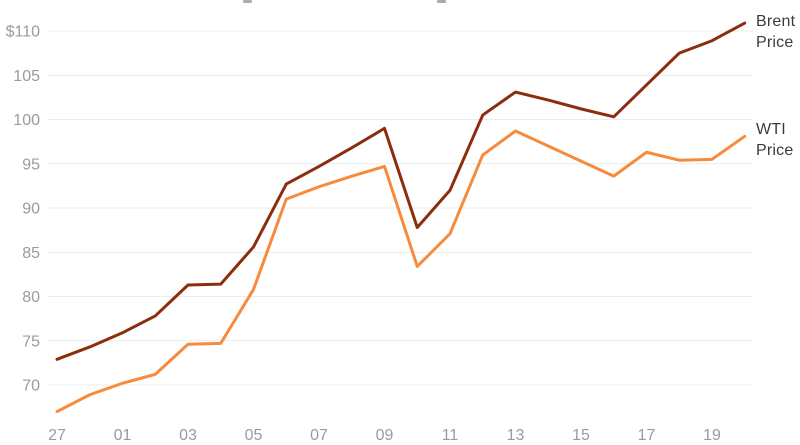 The image size is (800, 445). What do you see at coordinates (254, 435) in the screenshot?
I see `x-axis-tick-label: 05` at bounding box center [254, 435].